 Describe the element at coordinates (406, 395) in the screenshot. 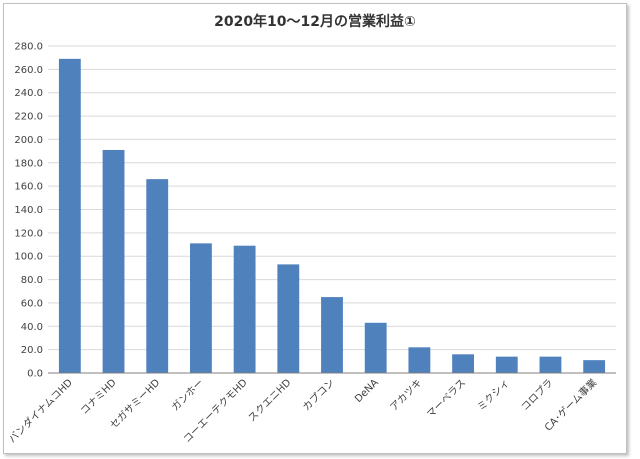

I see `x-tick-label: アカツキ` at that location.